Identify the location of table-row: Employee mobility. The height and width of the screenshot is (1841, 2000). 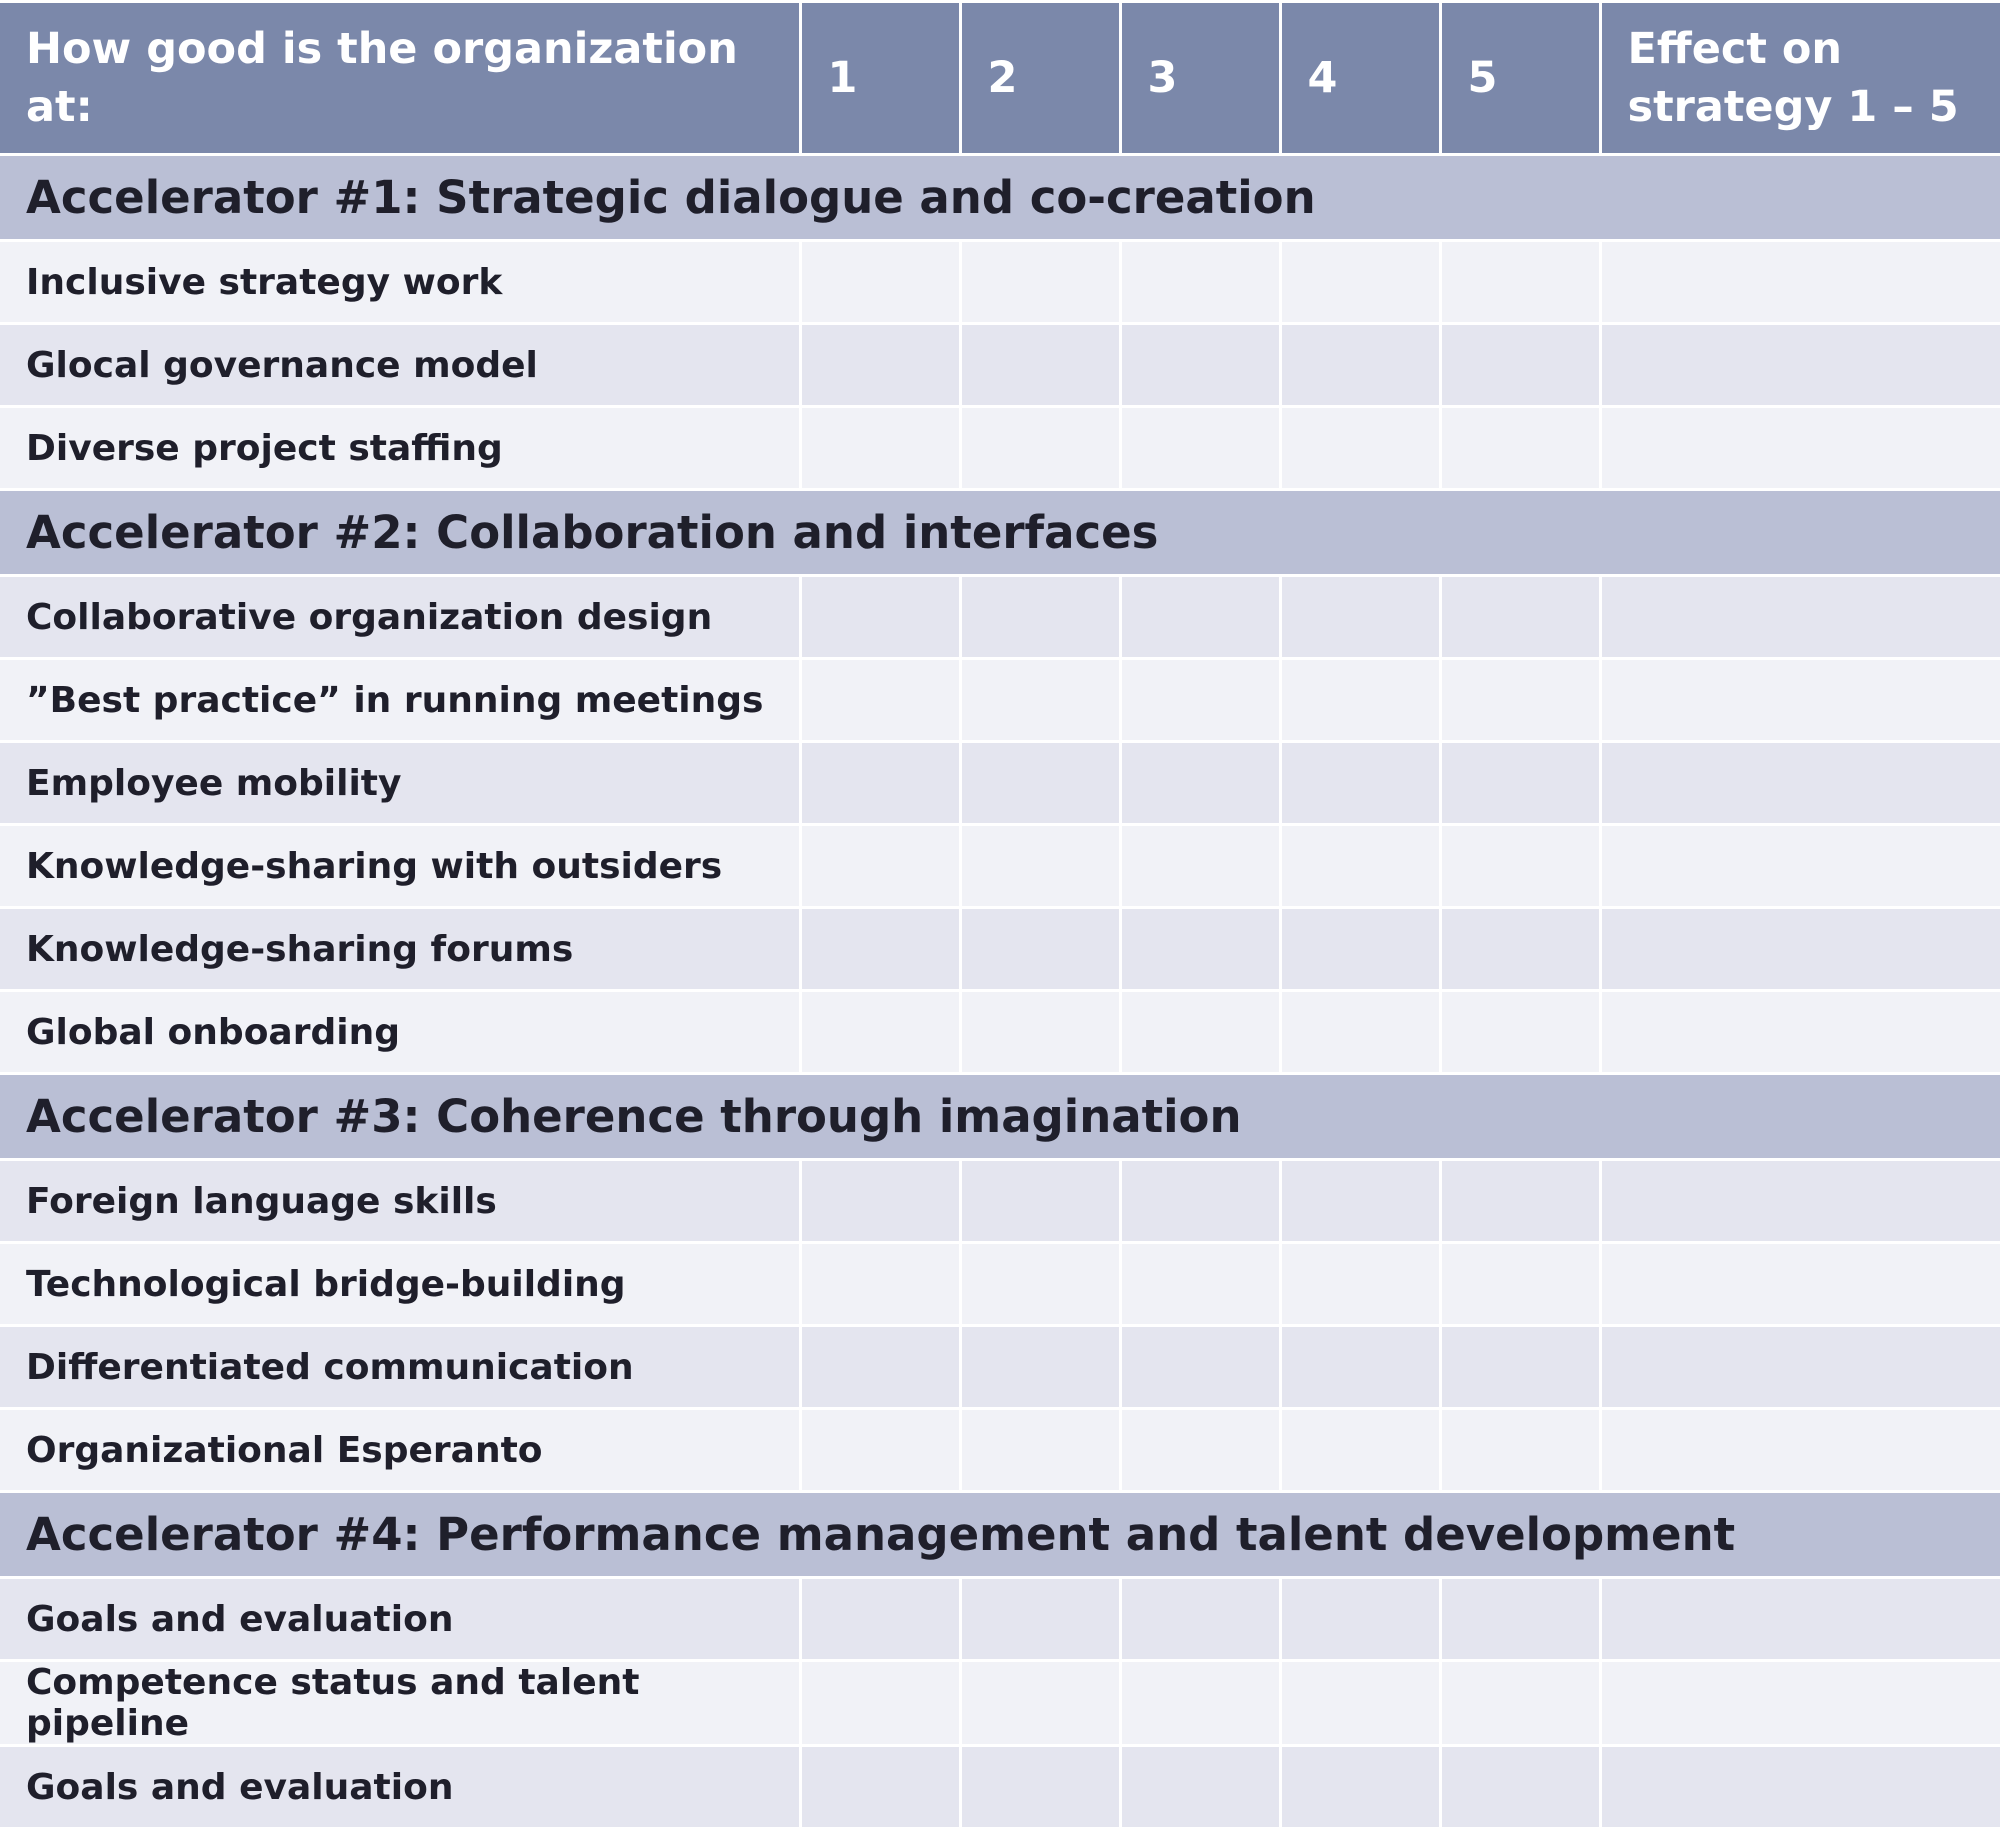
(1000, 783).